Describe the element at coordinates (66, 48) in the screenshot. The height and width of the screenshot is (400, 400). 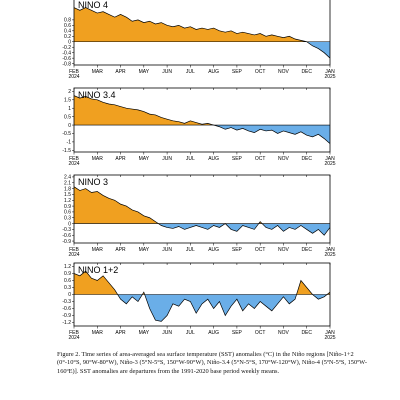
I see `y-tick-label: -0.2` at that location.